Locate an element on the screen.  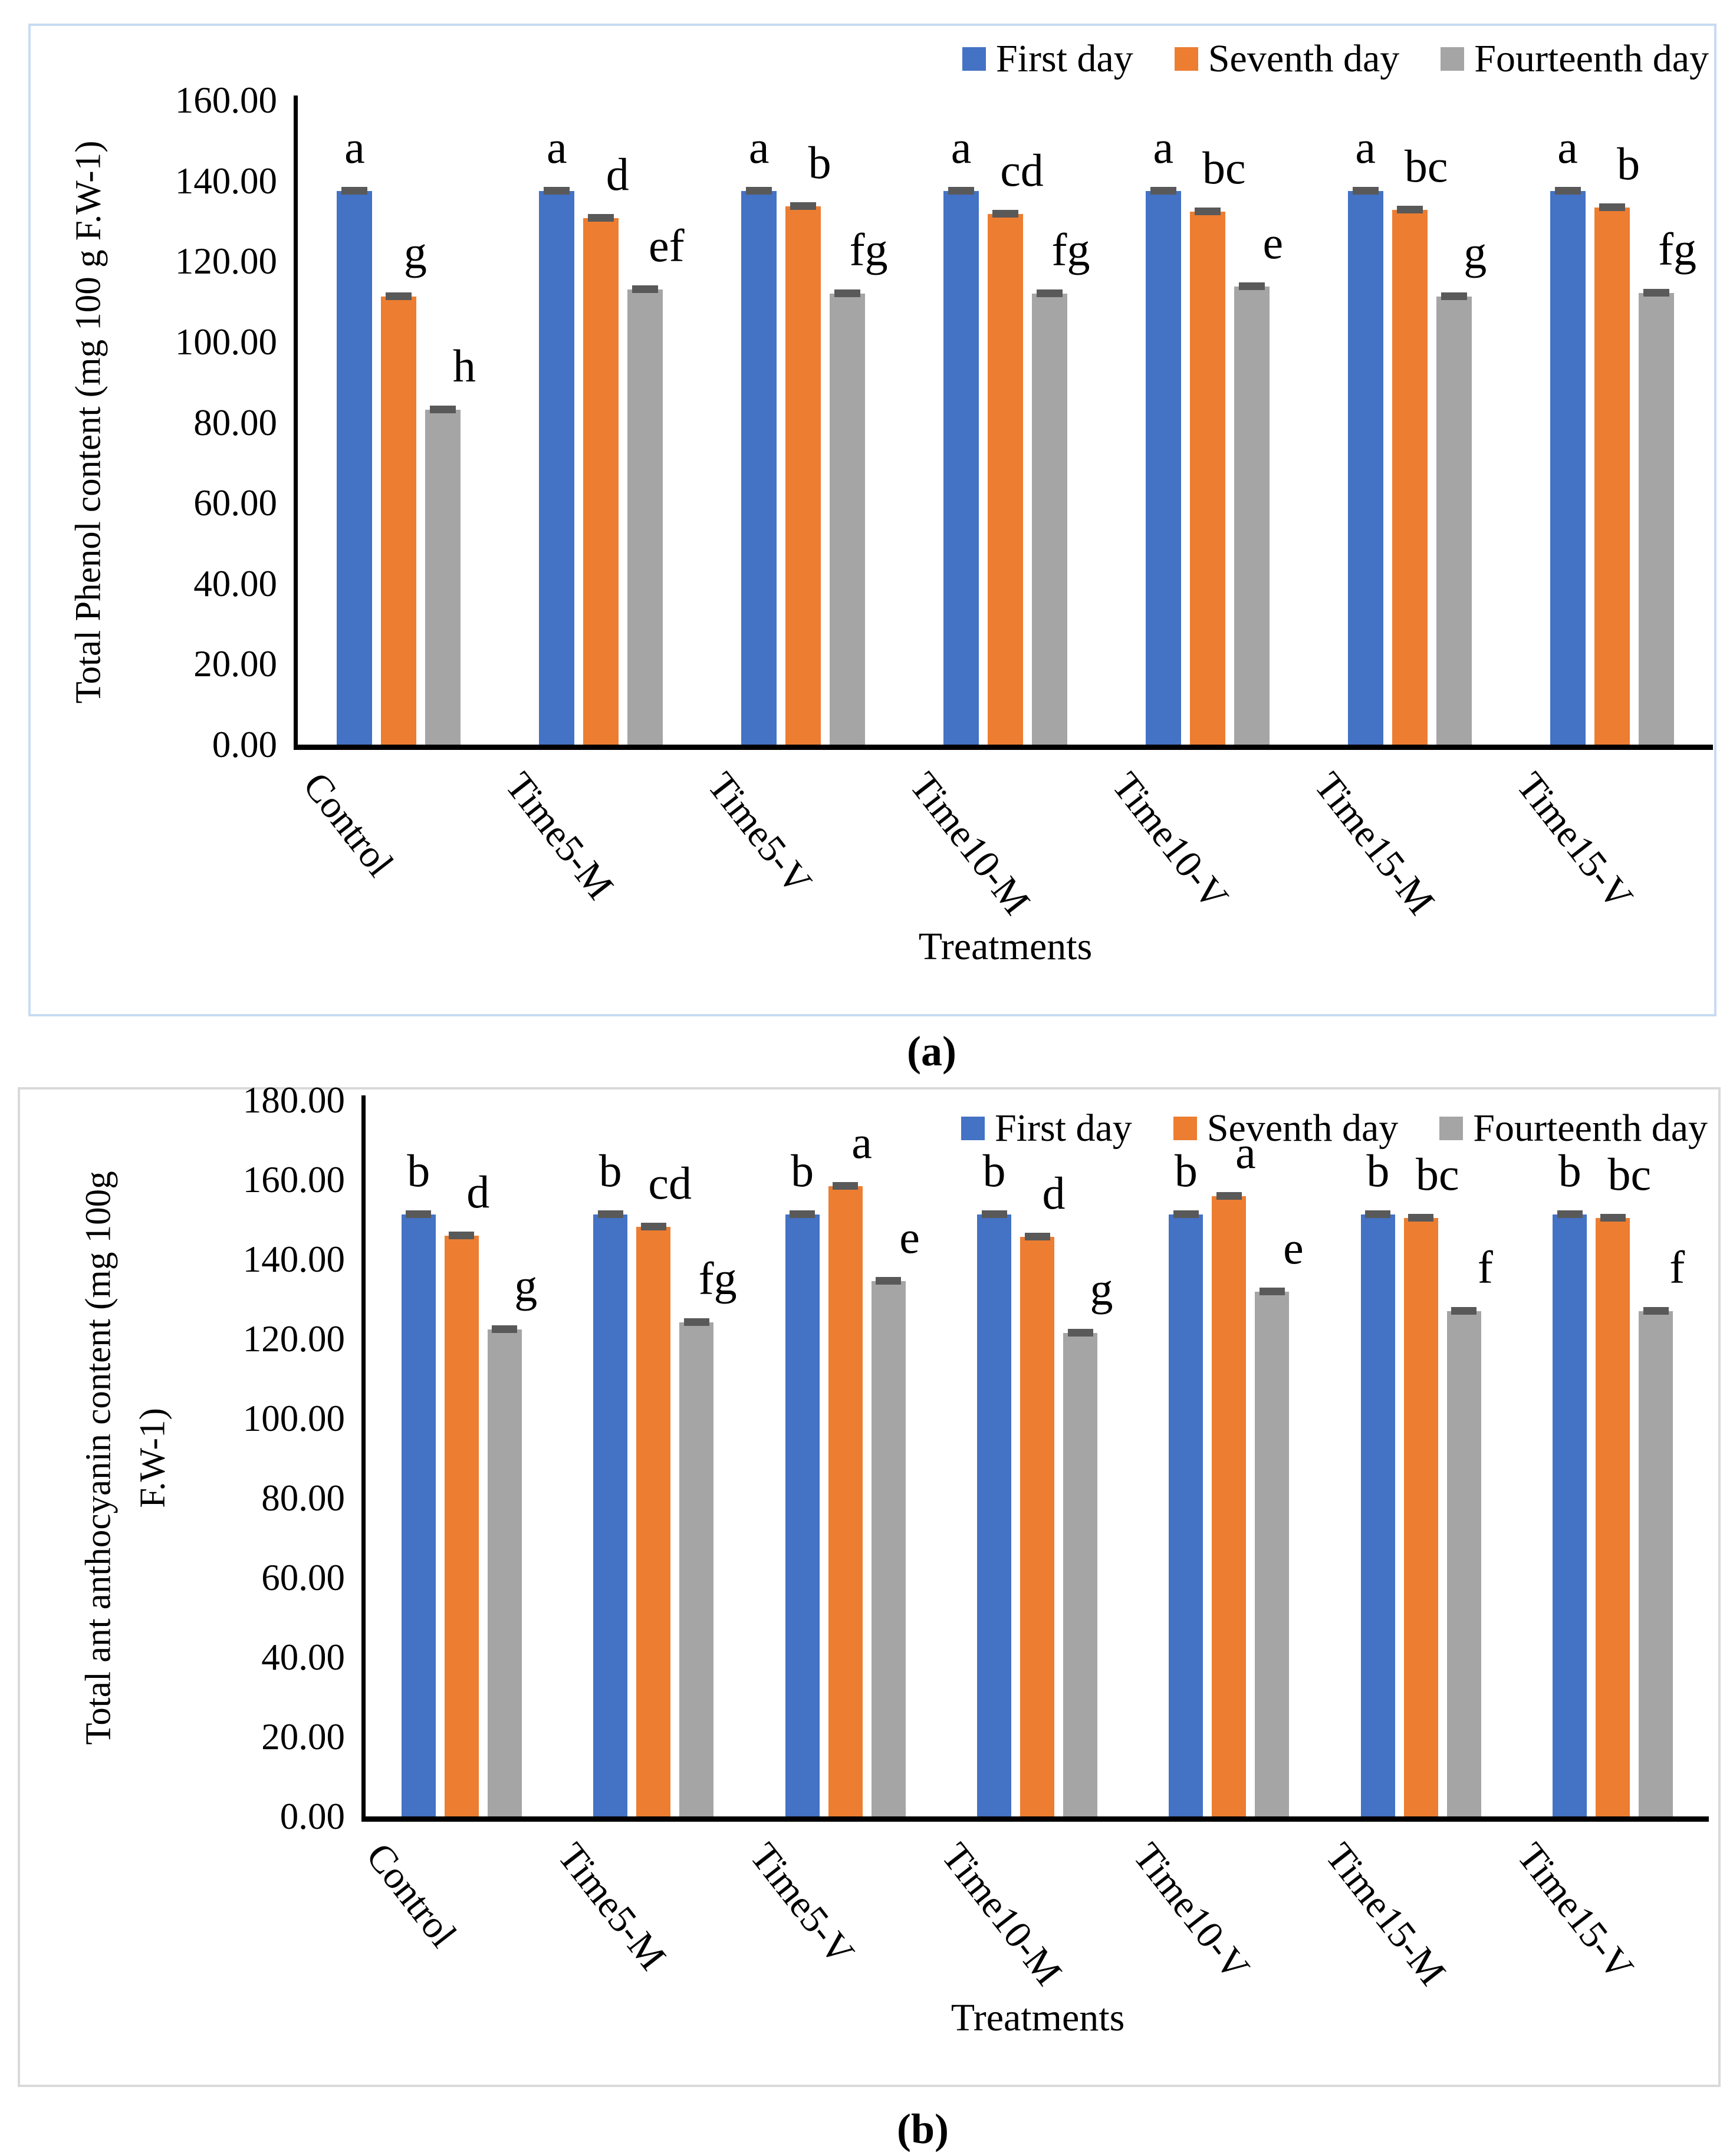
chart-b-caption: (b) is located at coordinates (923, 2129).